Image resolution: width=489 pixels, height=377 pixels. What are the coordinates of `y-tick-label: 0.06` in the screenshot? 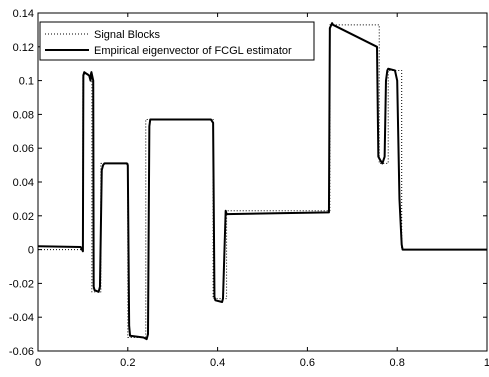 It's located at (23, 149).